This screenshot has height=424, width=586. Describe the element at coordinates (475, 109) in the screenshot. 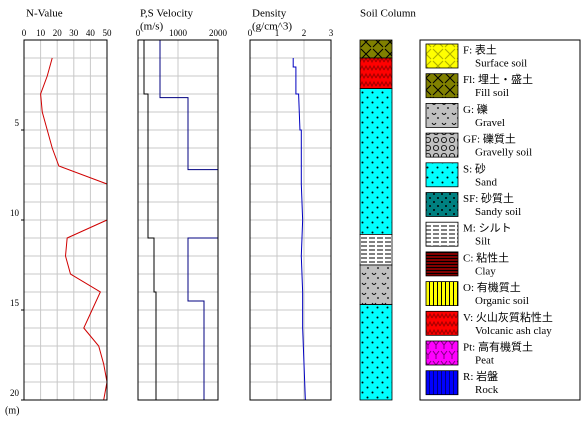

I see `legend-label: G: 礫` at that location.